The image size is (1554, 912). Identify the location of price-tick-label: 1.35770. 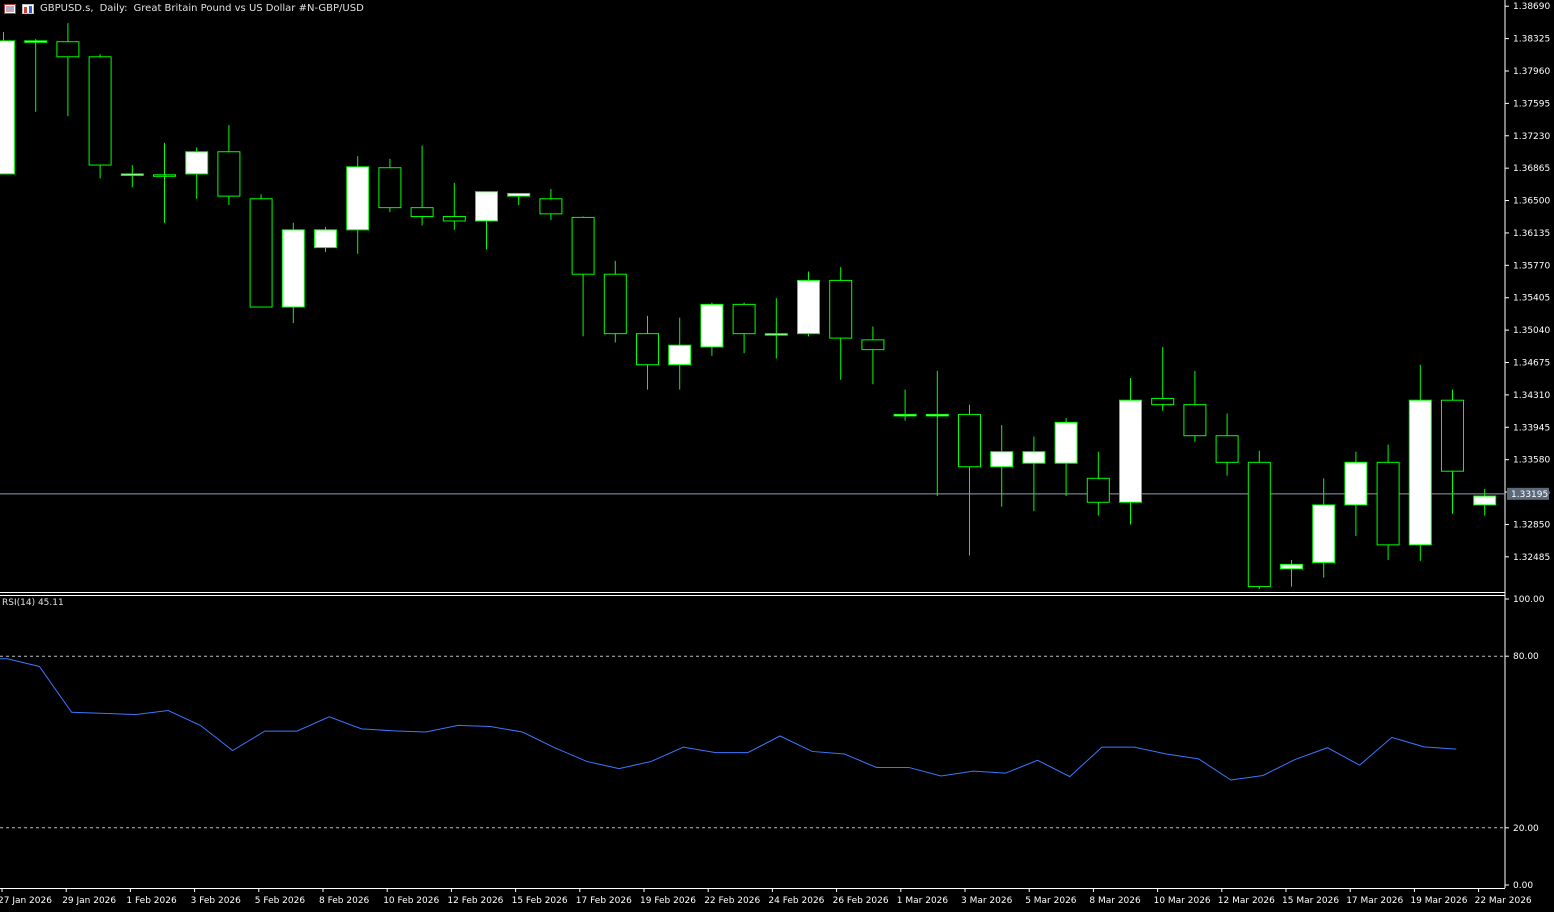
(1531, 266).